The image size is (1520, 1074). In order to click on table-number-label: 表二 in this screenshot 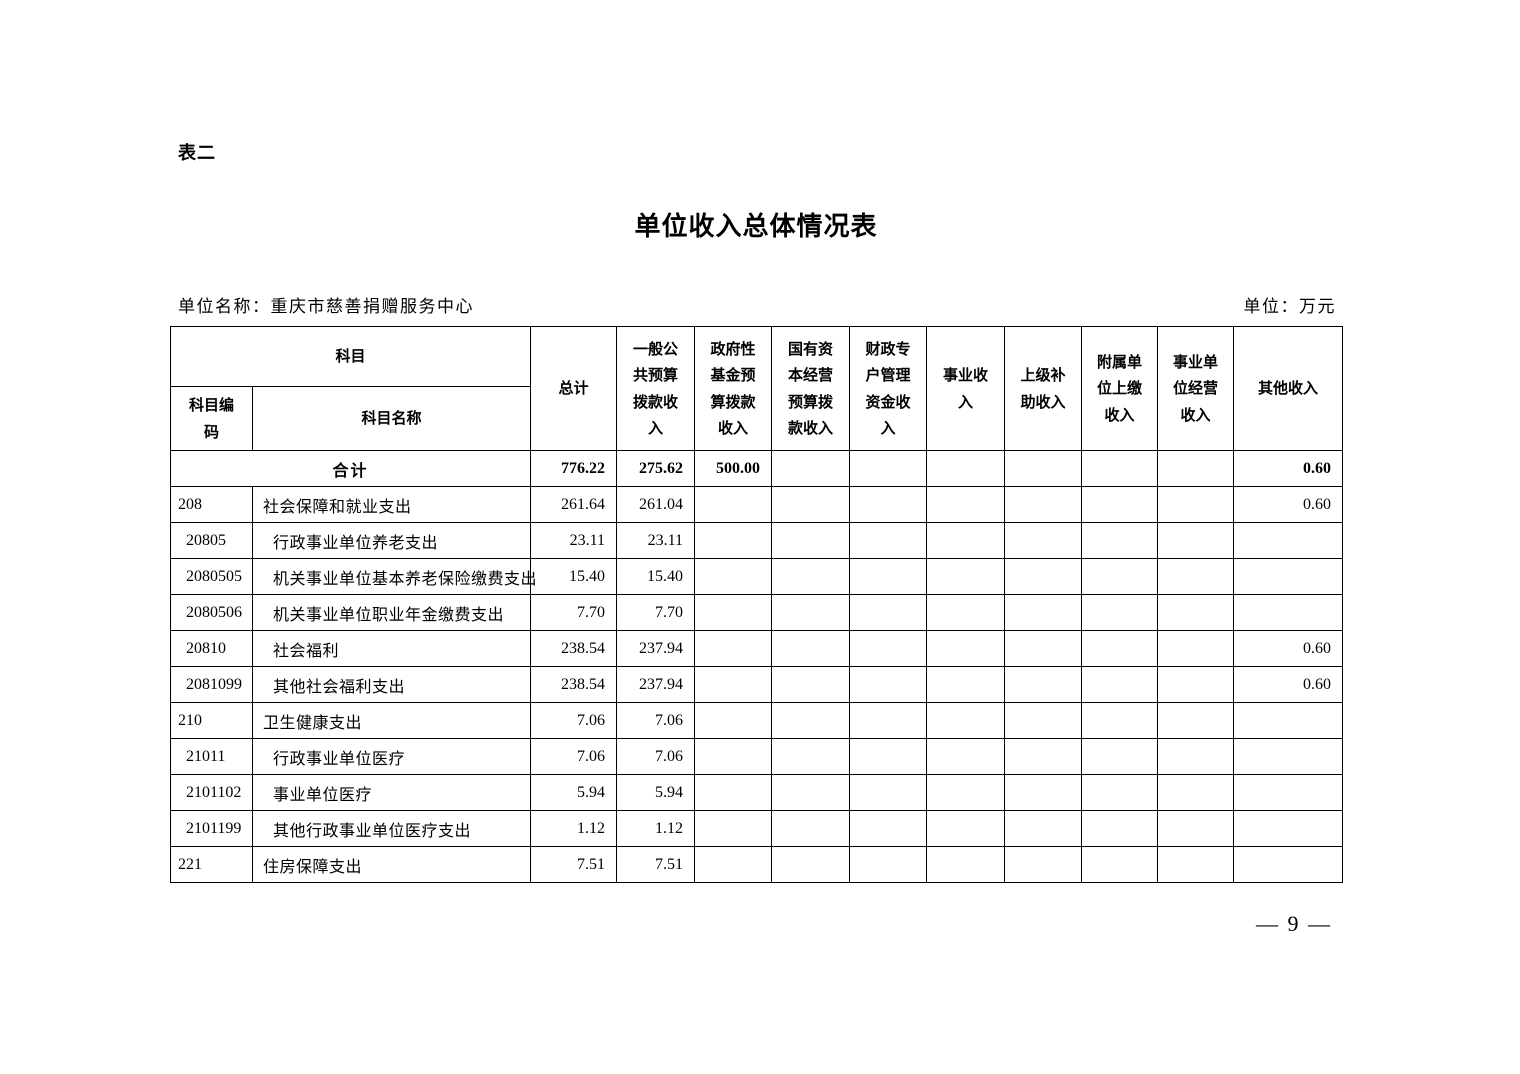, I will do `click(197, 153)`.